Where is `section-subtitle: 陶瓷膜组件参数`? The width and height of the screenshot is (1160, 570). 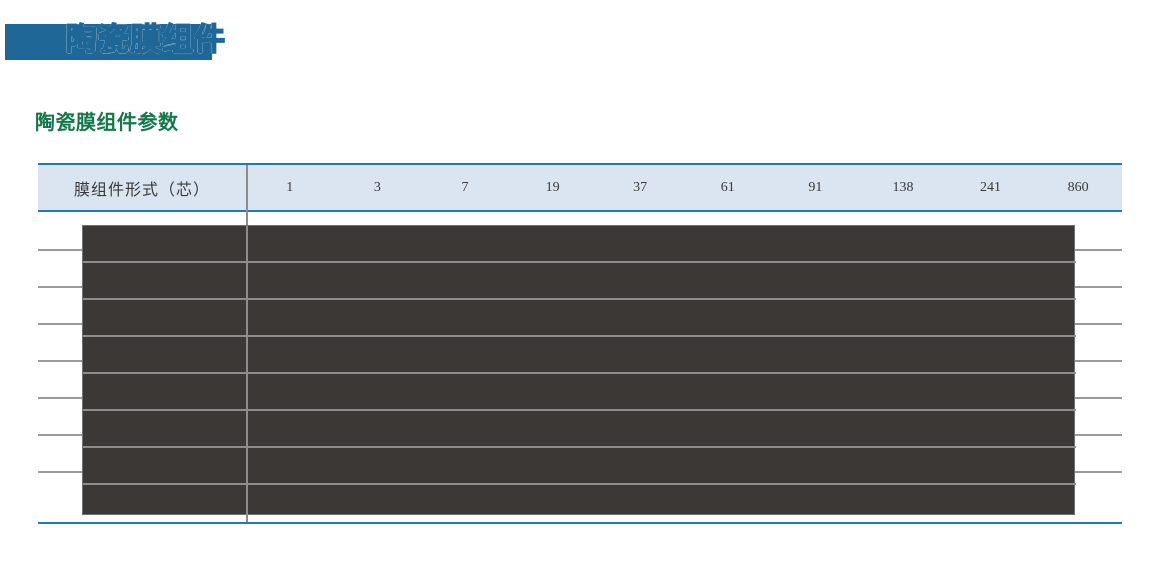
section-subtitle: 陶瓷膜组件参数 is located at coordinates (107, 122).